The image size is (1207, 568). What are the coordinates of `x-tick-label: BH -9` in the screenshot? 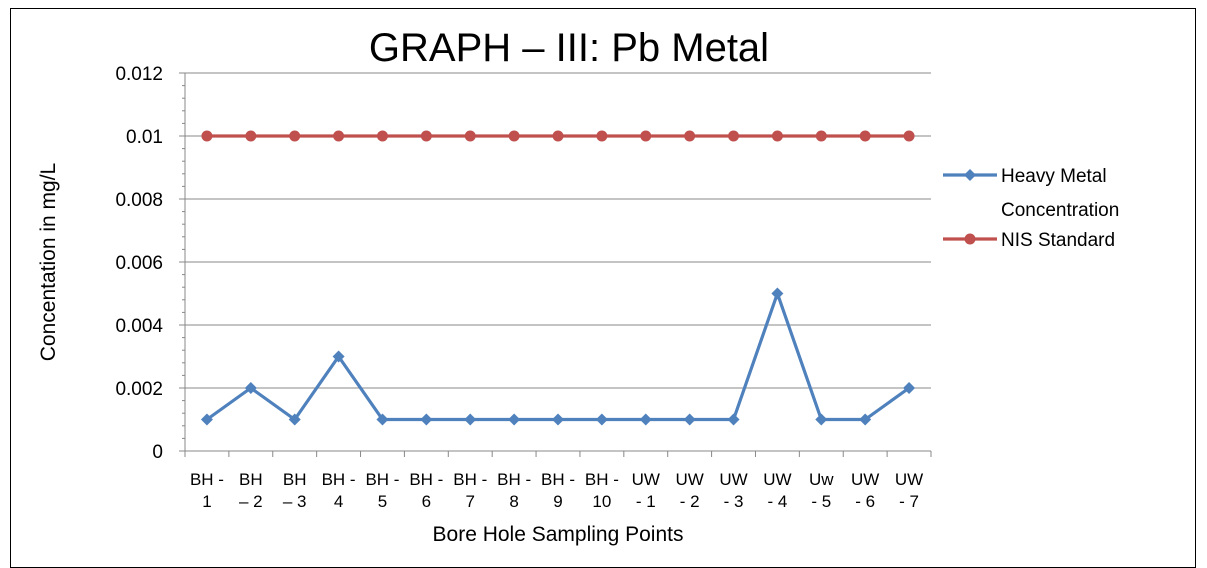 It's located at (558, 490).